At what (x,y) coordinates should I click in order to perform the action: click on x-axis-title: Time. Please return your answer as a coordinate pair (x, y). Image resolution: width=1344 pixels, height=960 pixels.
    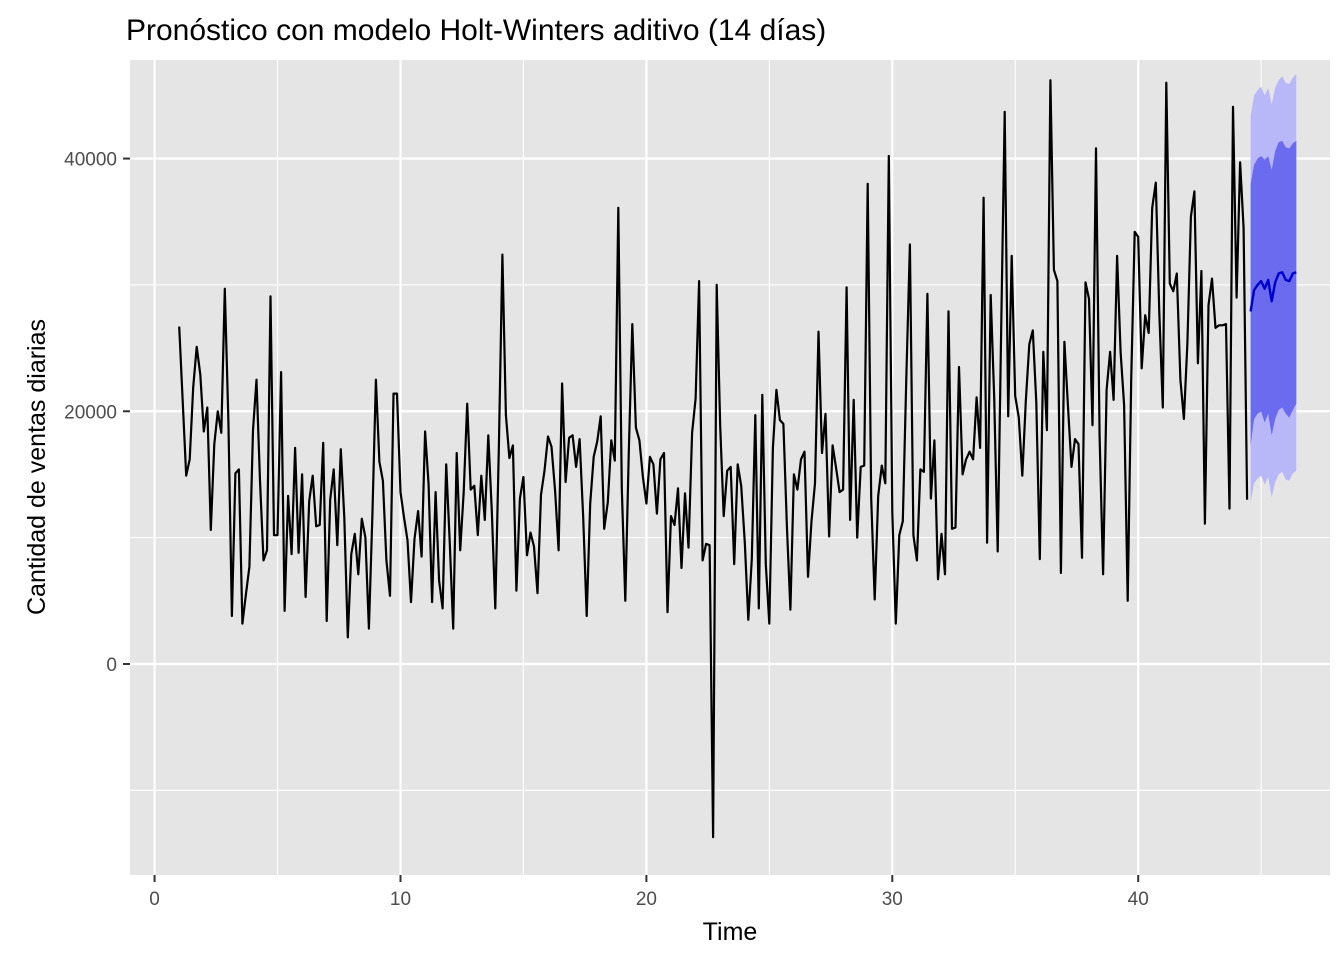
    Looking at the image, I should click on (730, 932).